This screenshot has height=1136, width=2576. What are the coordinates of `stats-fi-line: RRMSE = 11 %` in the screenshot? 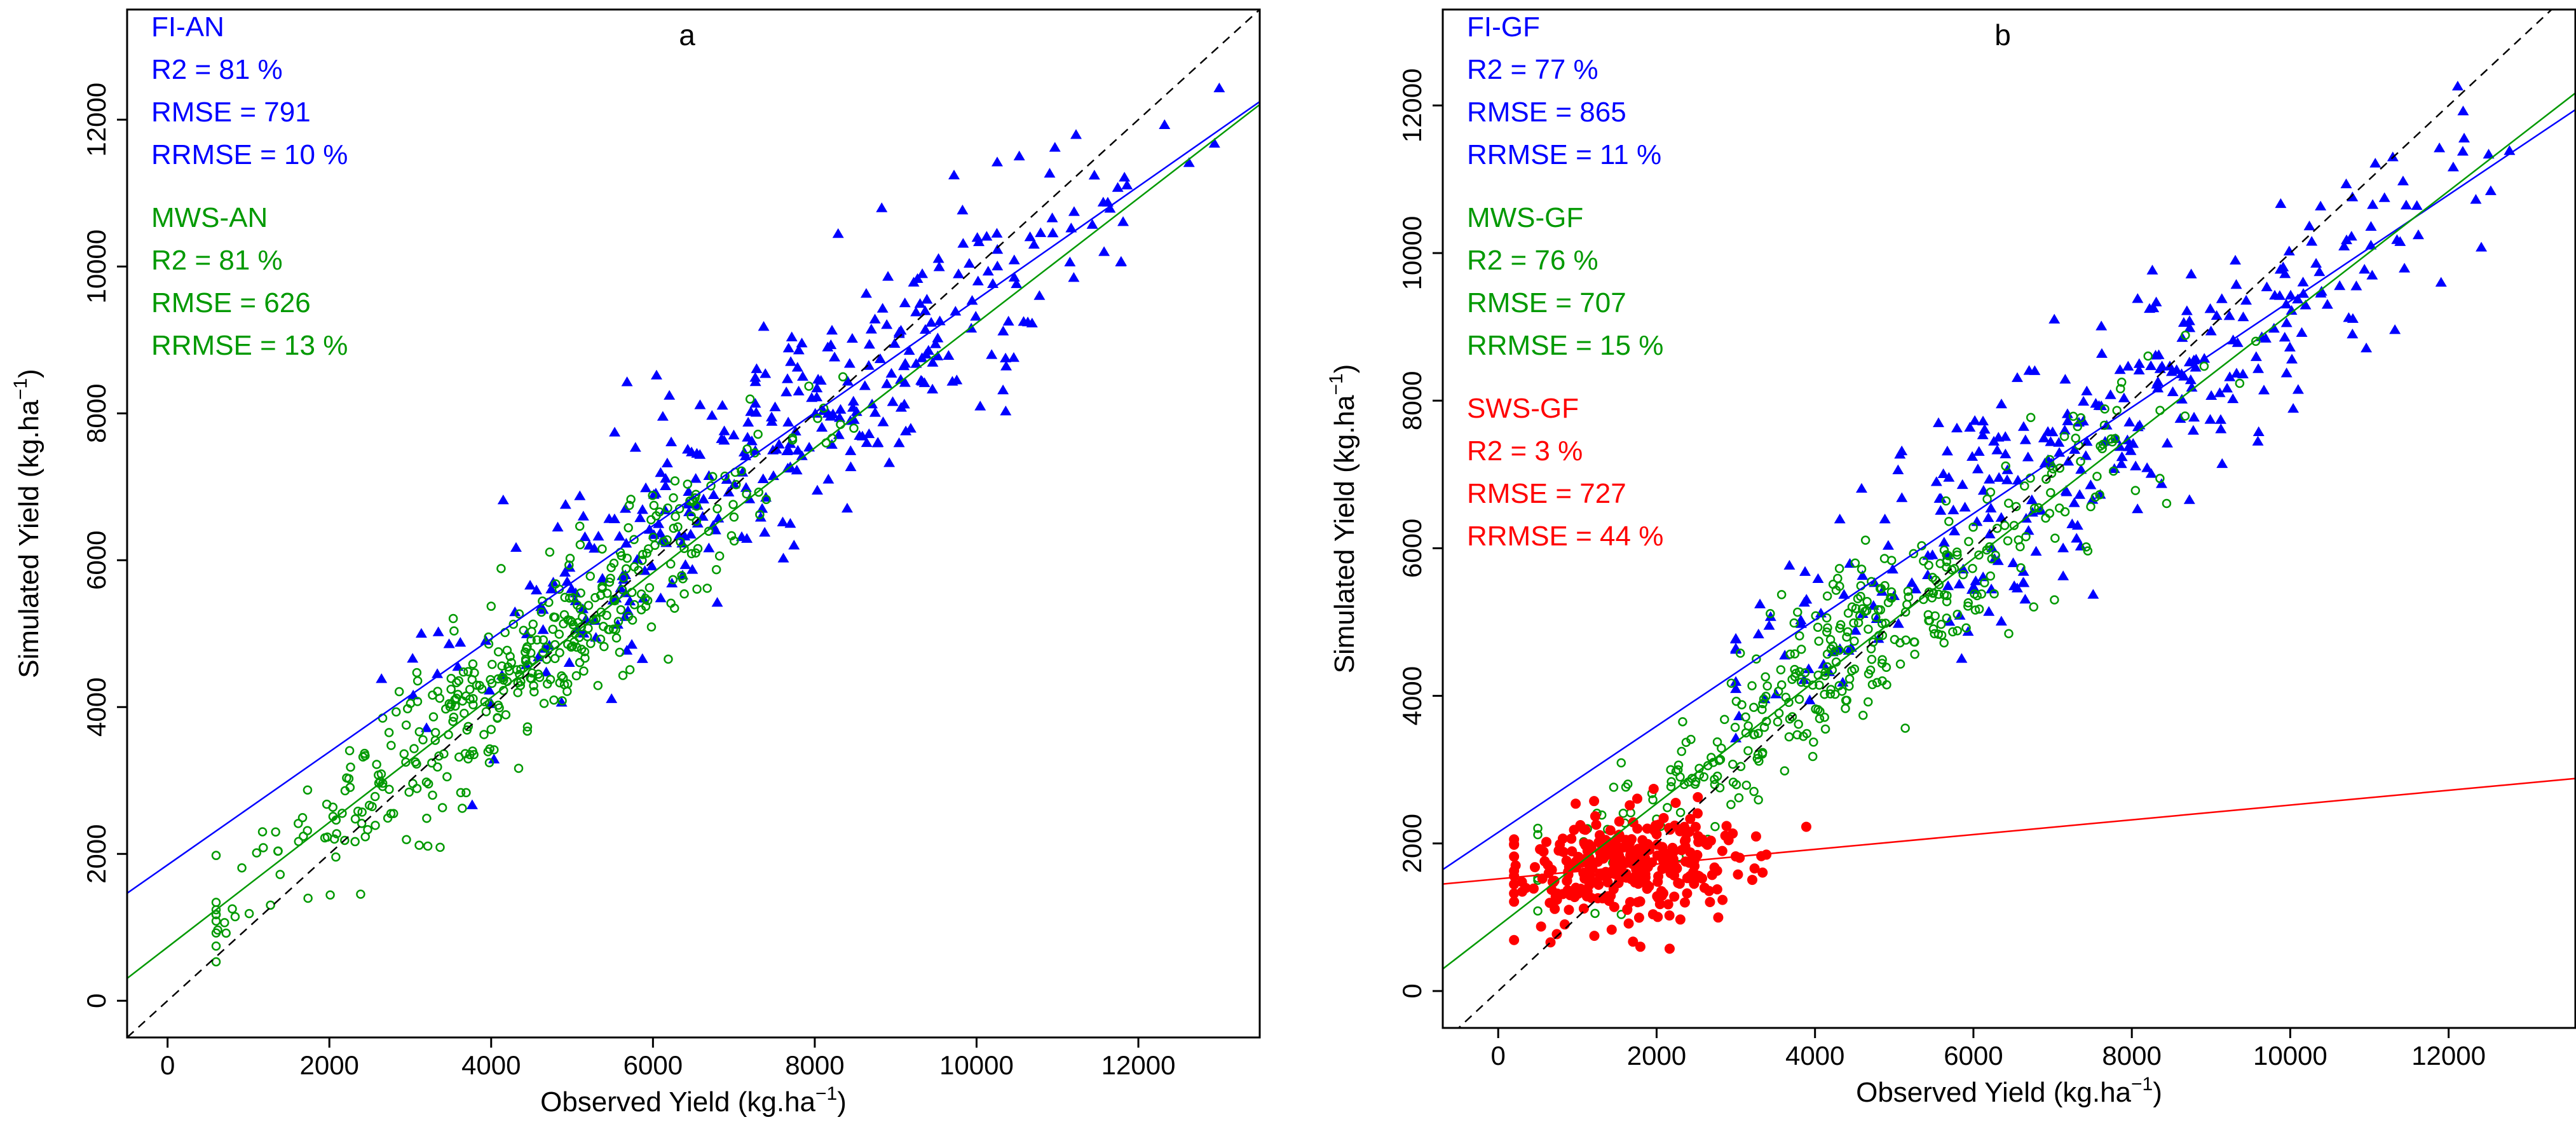 It's located at (1564, 154).